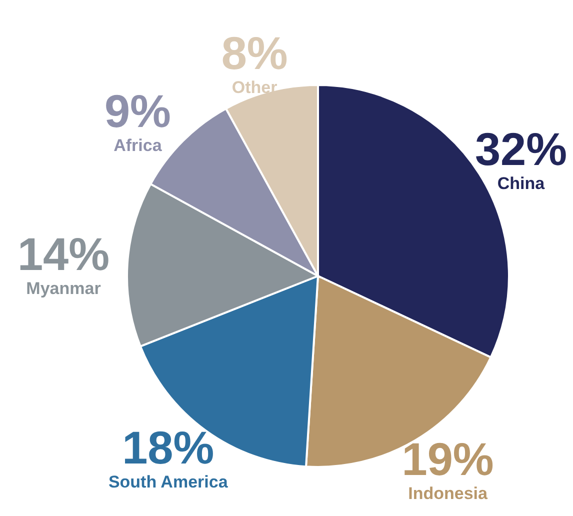 The height and width of the screenshot is (516, 573). I want to click on data-label: 32%, so click(521, 149).